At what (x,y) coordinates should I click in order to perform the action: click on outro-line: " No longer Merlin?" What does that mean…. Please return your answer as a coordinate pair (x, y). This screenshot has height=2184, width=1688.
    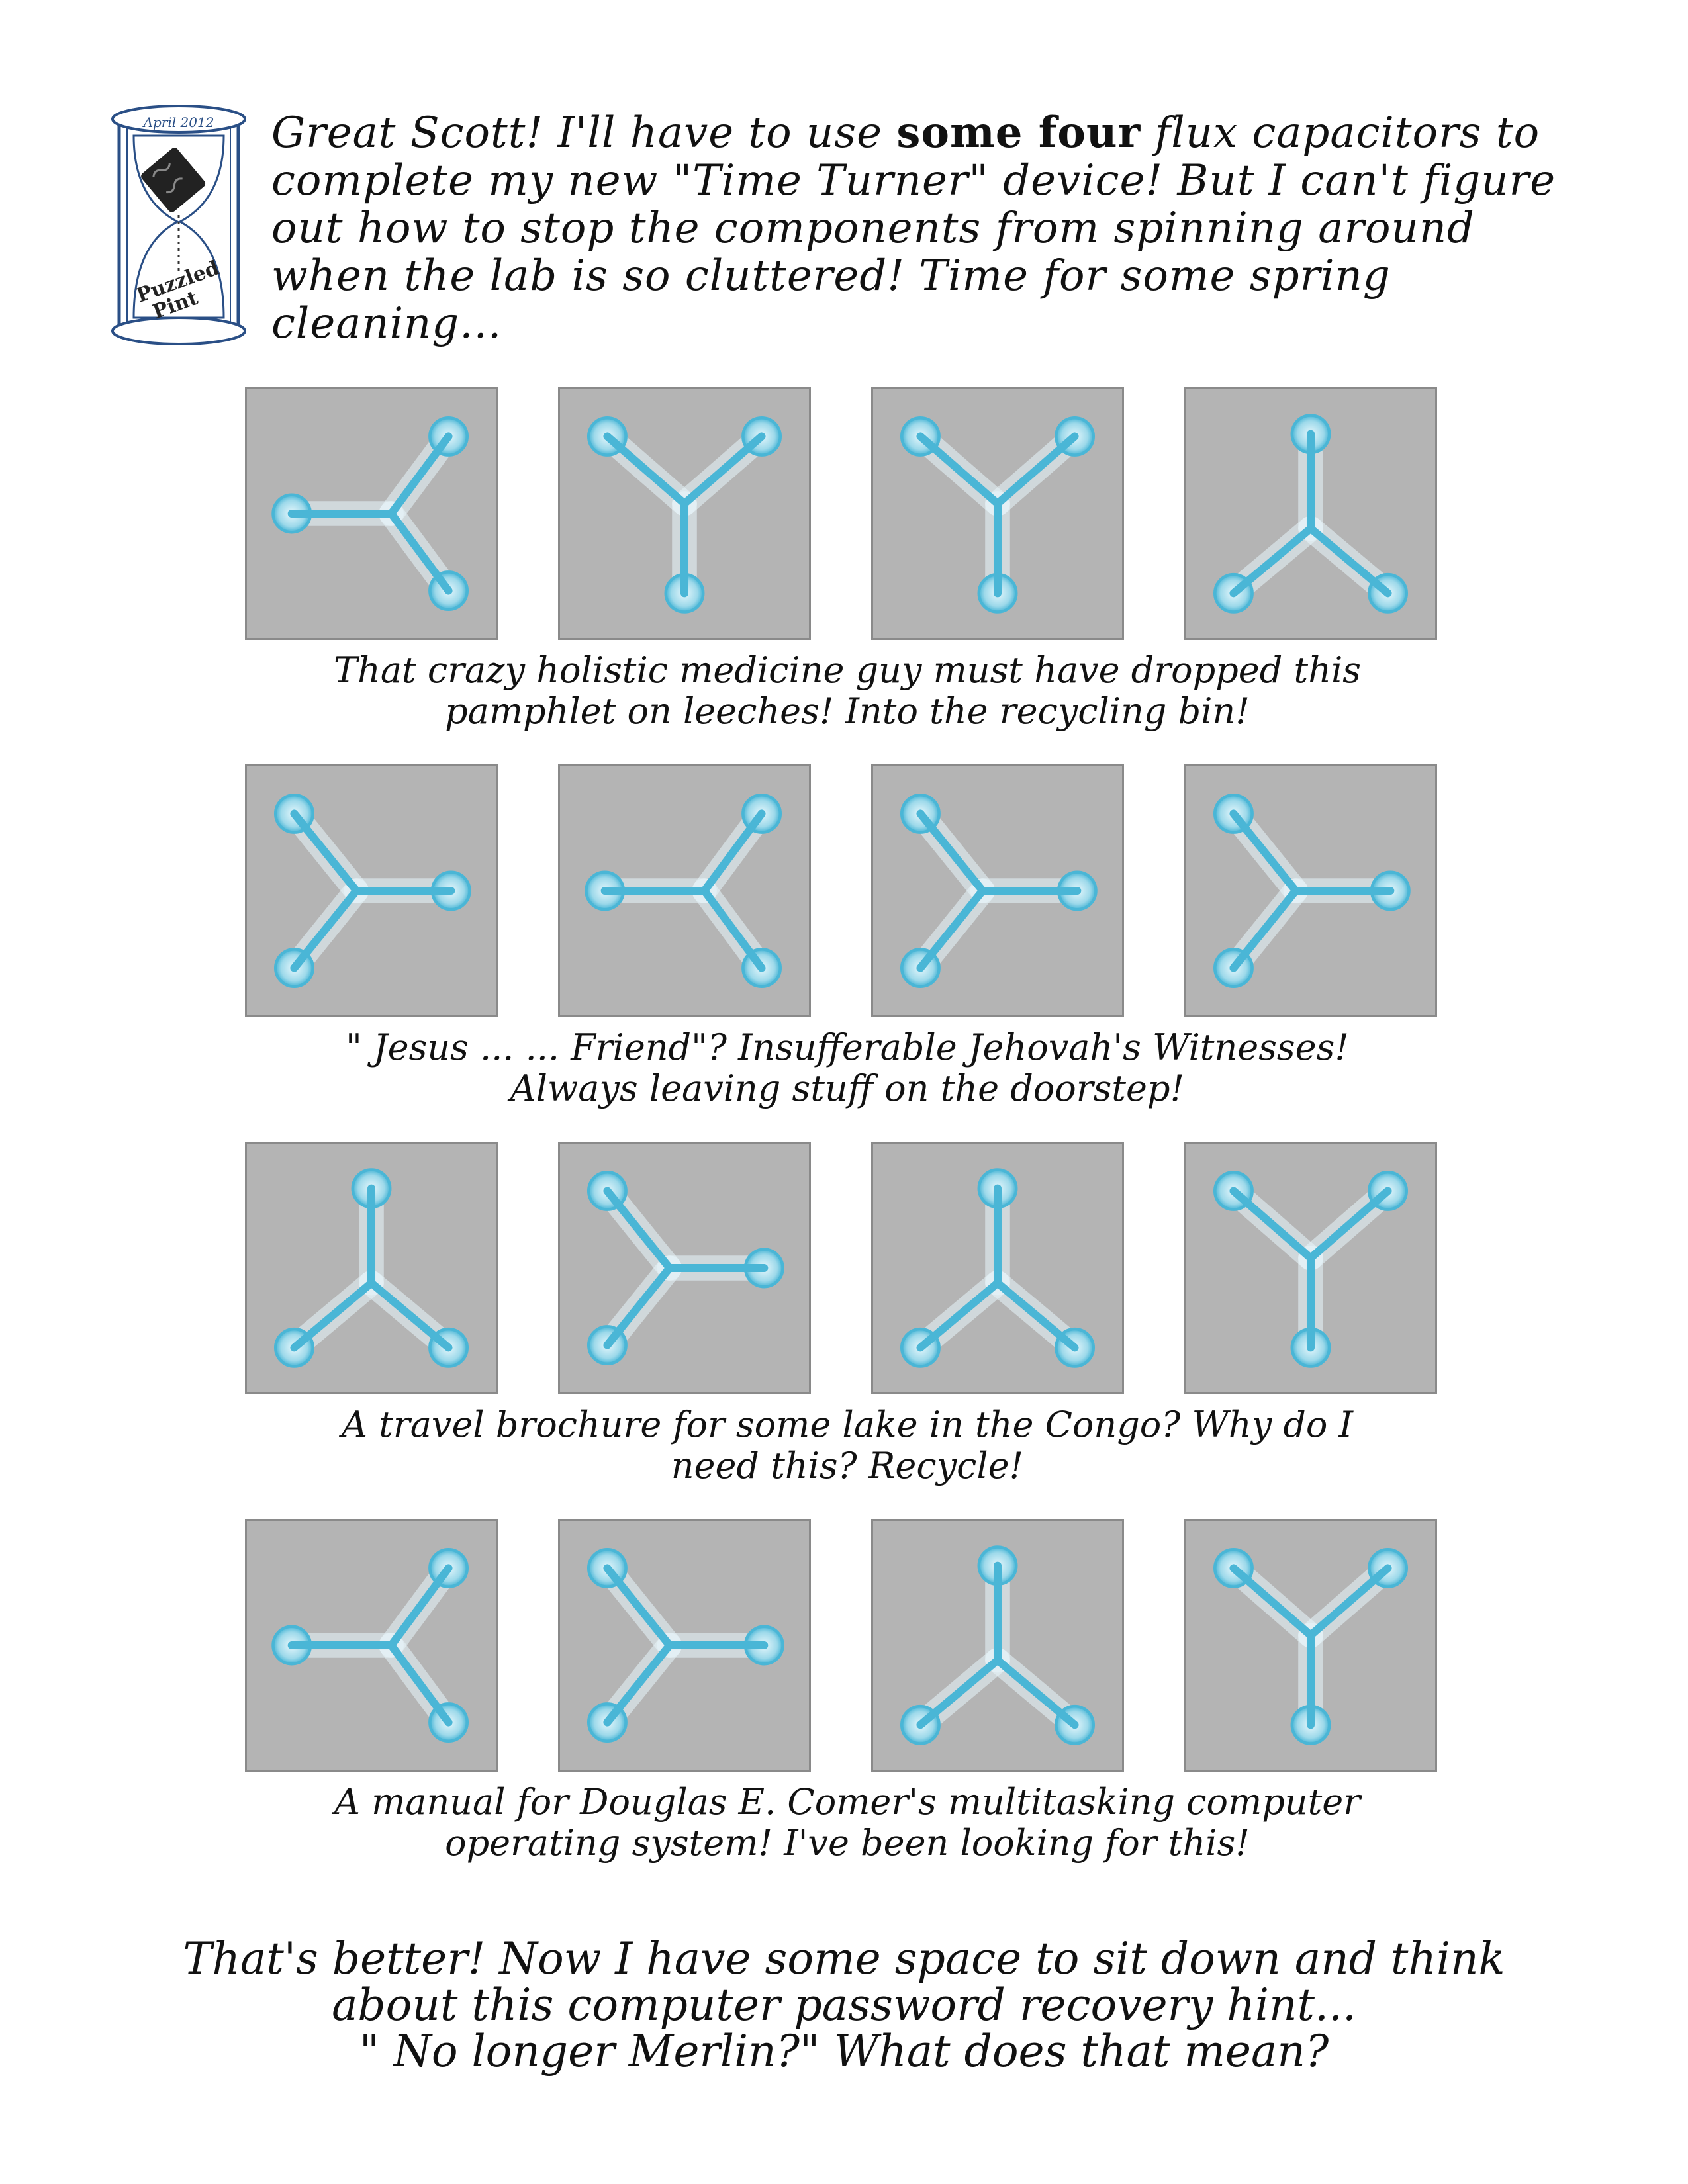
    Looking at the image, I should click on (844, 2051).